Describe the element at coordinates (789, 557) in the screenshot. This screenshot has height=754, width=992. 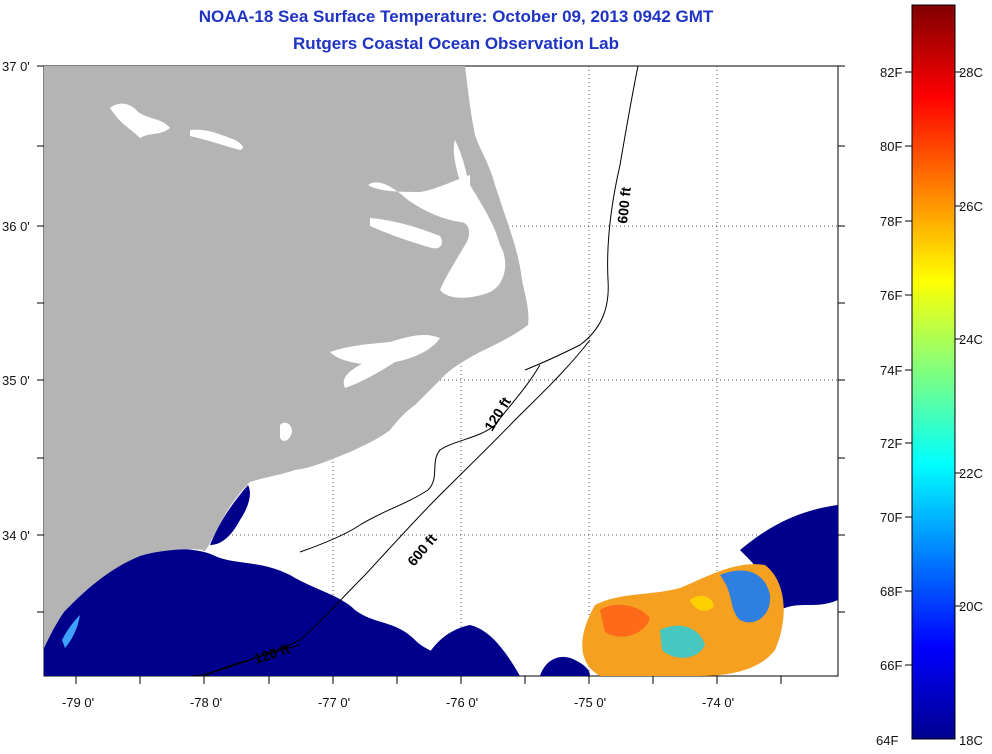
I see `cold-water-east` at that location.